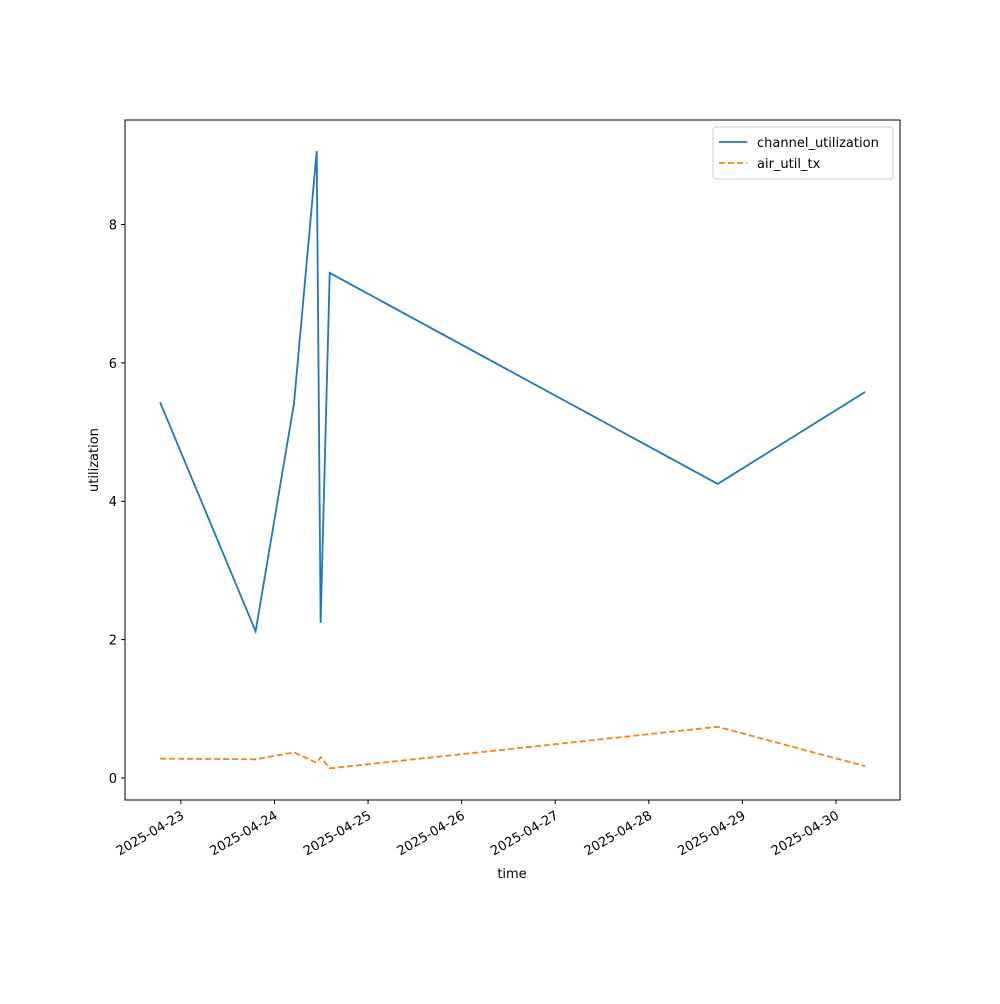 The image size is (1000, 1004). Describe the element at coordinates (113, 502) in the screenshot. I see `y-tick-label: 4` at that location.